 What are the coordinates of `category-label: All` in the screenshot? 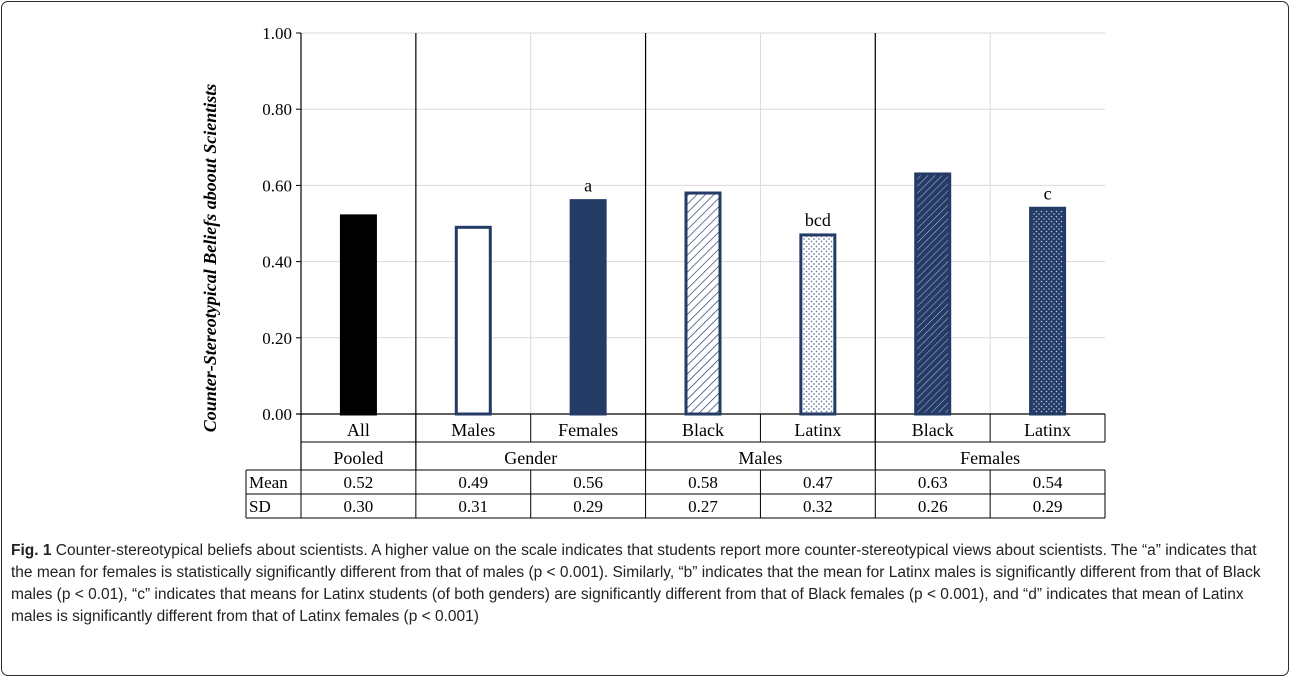 It's located at (358, 430).